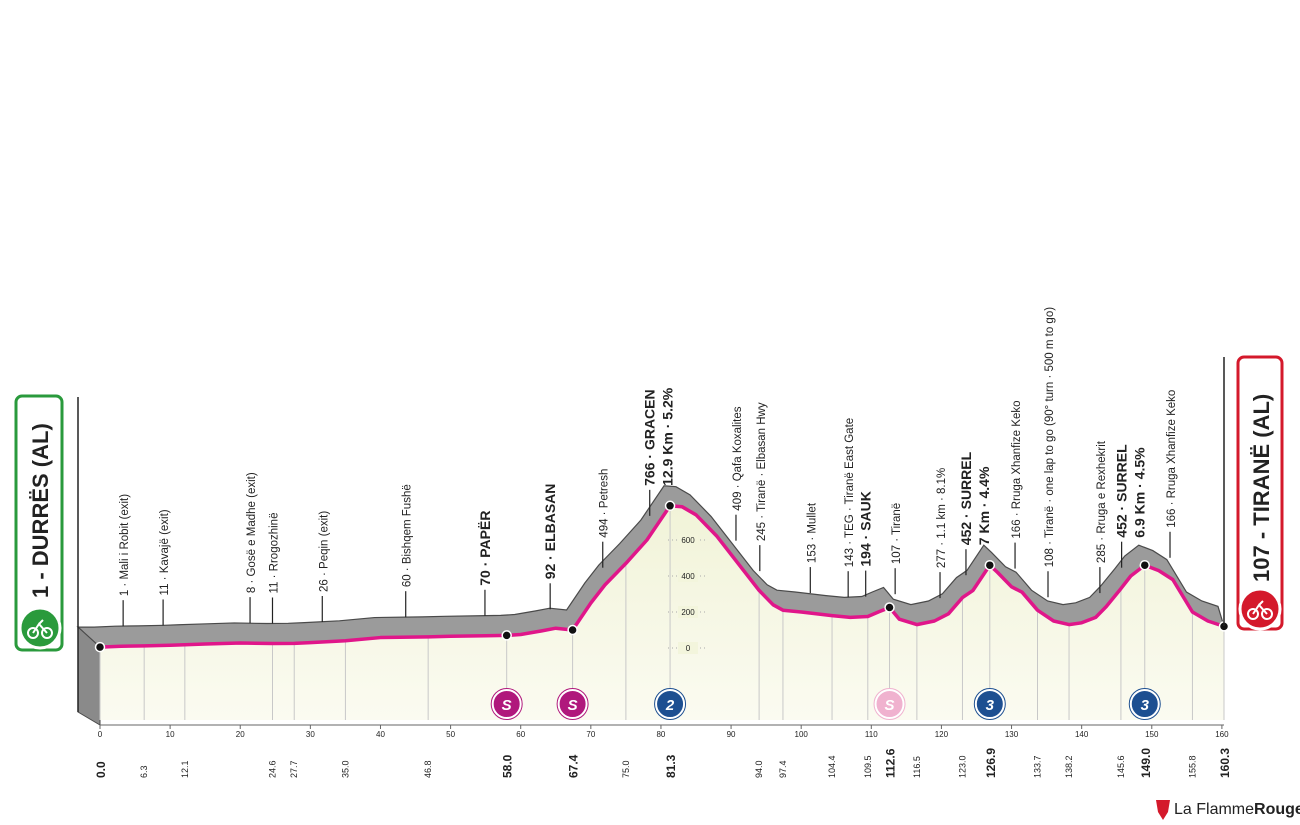 This screenshot has height=825, width=1300. I want to click on distance-label: 138.2, so click(1069, 766).